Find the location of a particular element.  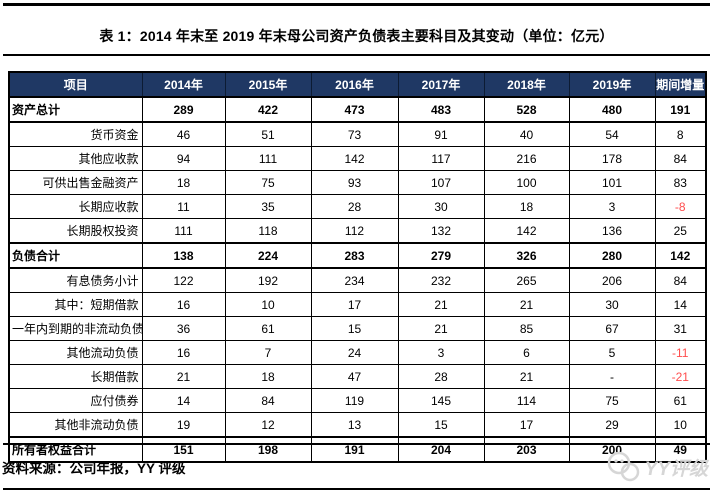

column-header: 2015年 is located at coordinates (268, 84).